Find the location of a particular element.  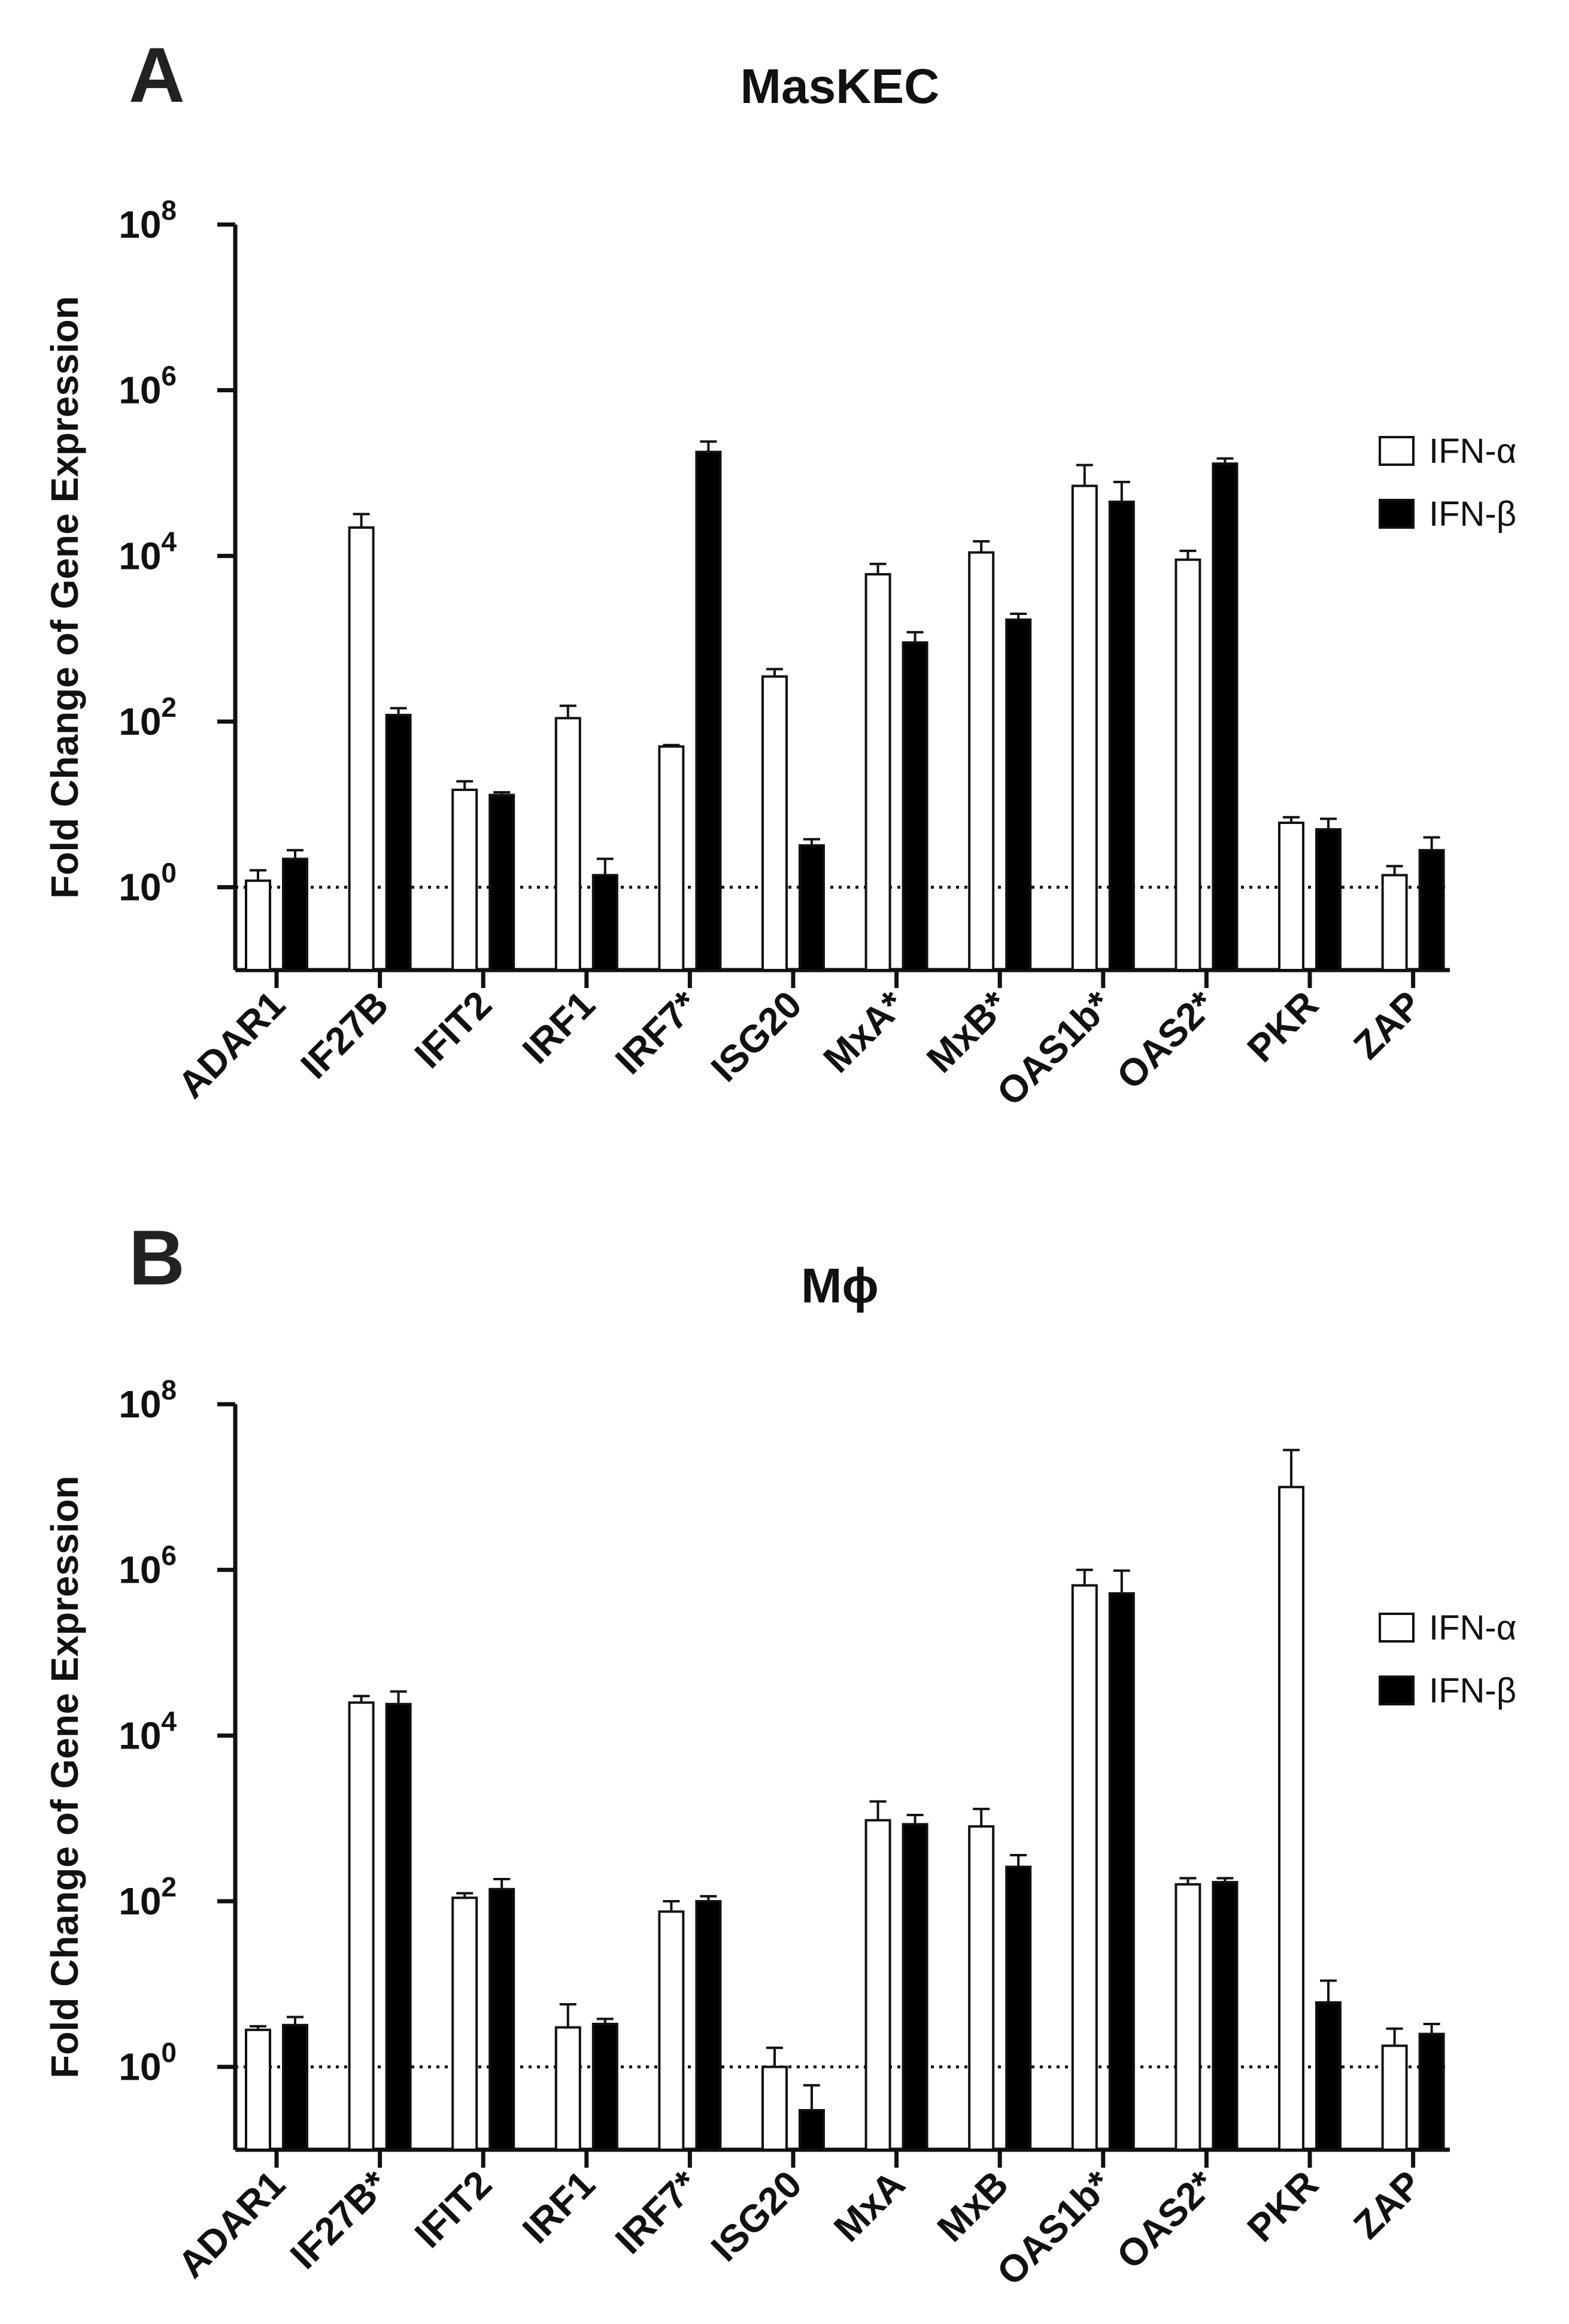

panel-b-y-tick-label: 10⁴ is located at coordinates (148, 1731).